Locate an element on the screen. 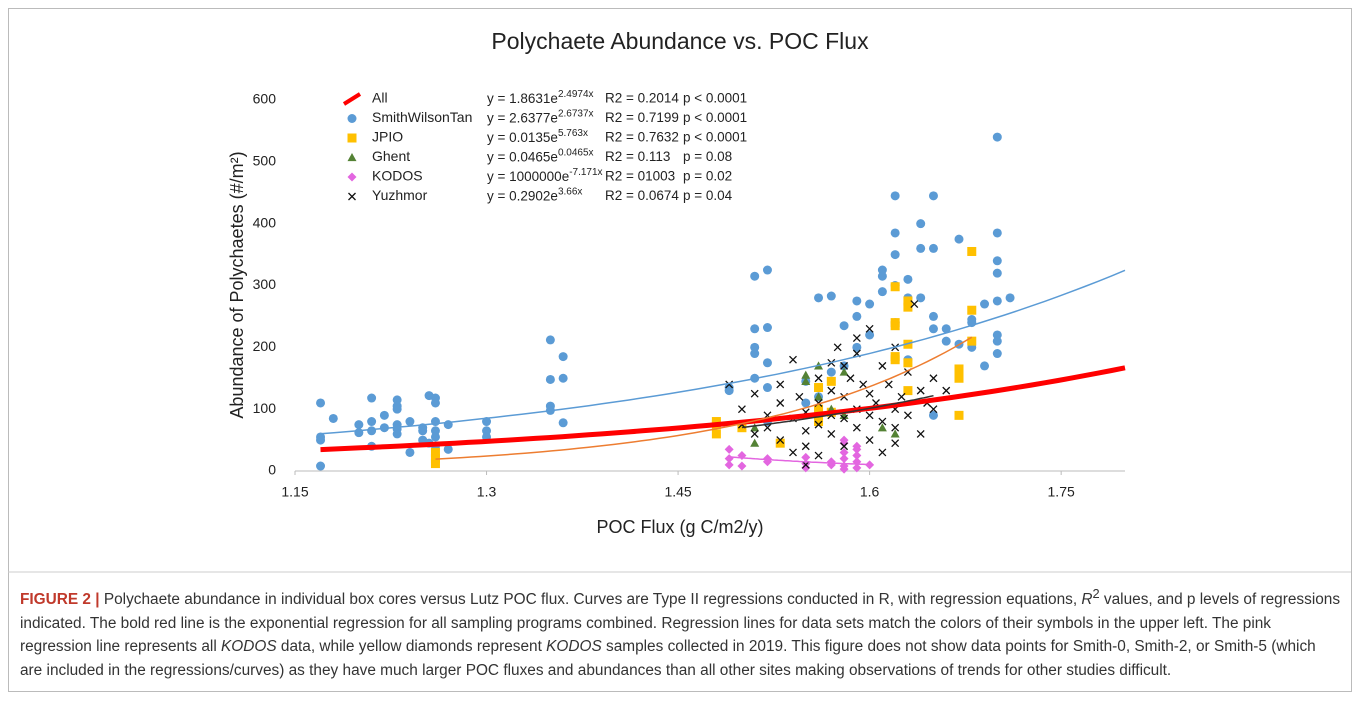 The width and height of the screenshot is (1360, 702). y-tick-label: 0 is located at coordinates (272, 470).